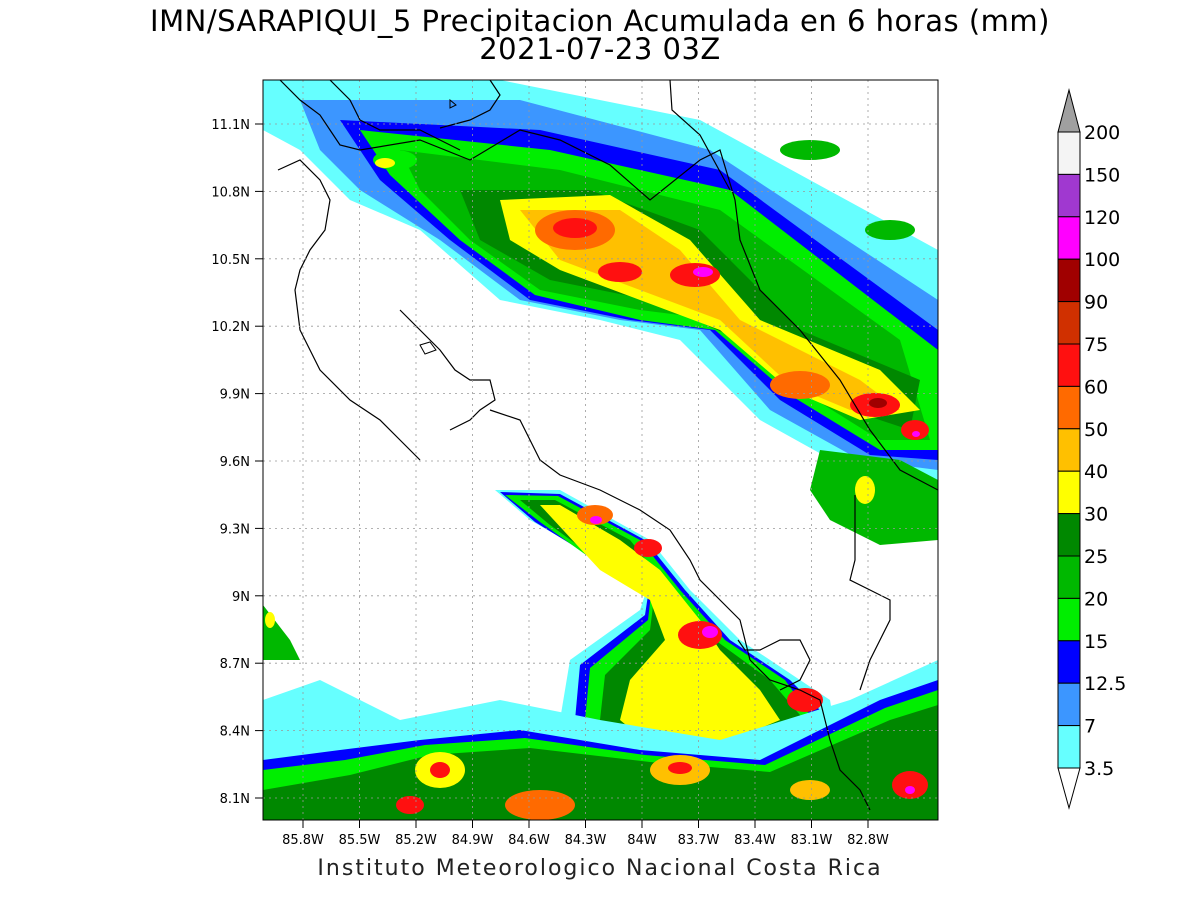  What do you see at coordinates (1096, 472) in the screenshot?
I see `legend-level-label: 40` at bounding box center [1096, 472].